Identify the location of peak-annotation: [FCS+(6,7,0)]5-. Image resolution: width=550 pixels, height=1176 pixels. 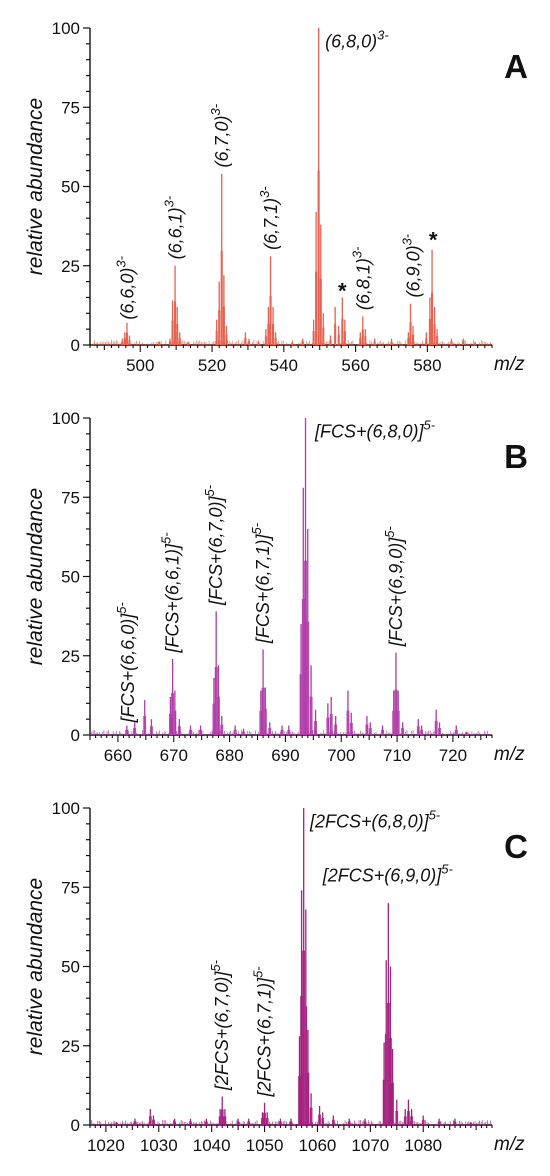
(214, 545).